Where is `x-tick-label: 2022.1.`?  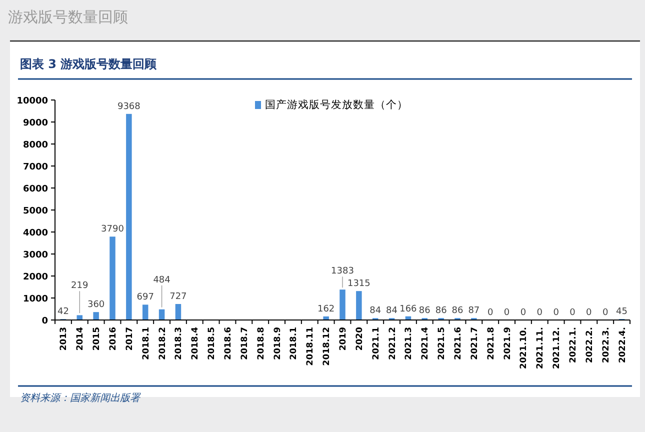 x-tick-label: 2022.1. is located at coordinates (573, 345).